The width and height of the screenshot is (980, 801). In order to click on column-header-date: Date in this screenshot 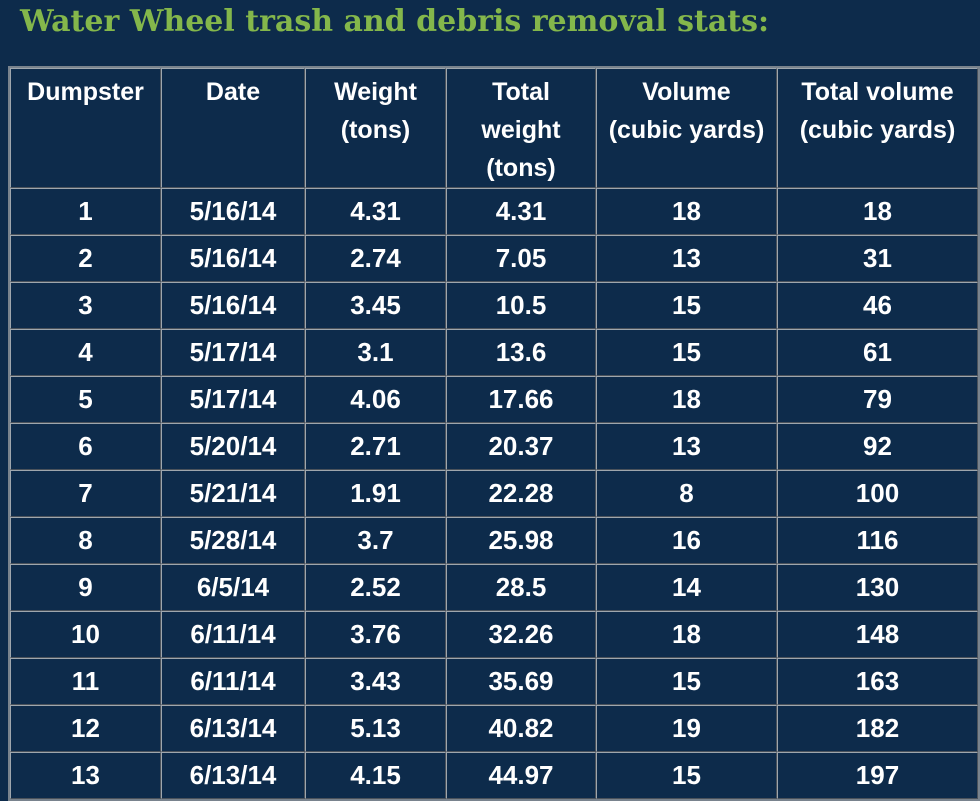, I will do `click(233, 128)`.